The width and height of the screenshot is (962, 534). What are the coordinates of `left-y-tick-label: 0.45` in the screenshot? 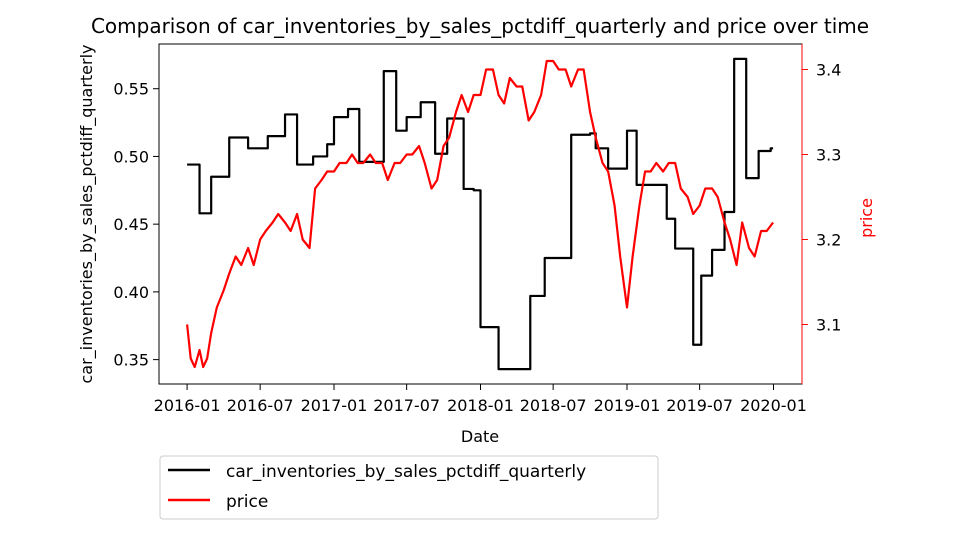 It's located at (131, 224).